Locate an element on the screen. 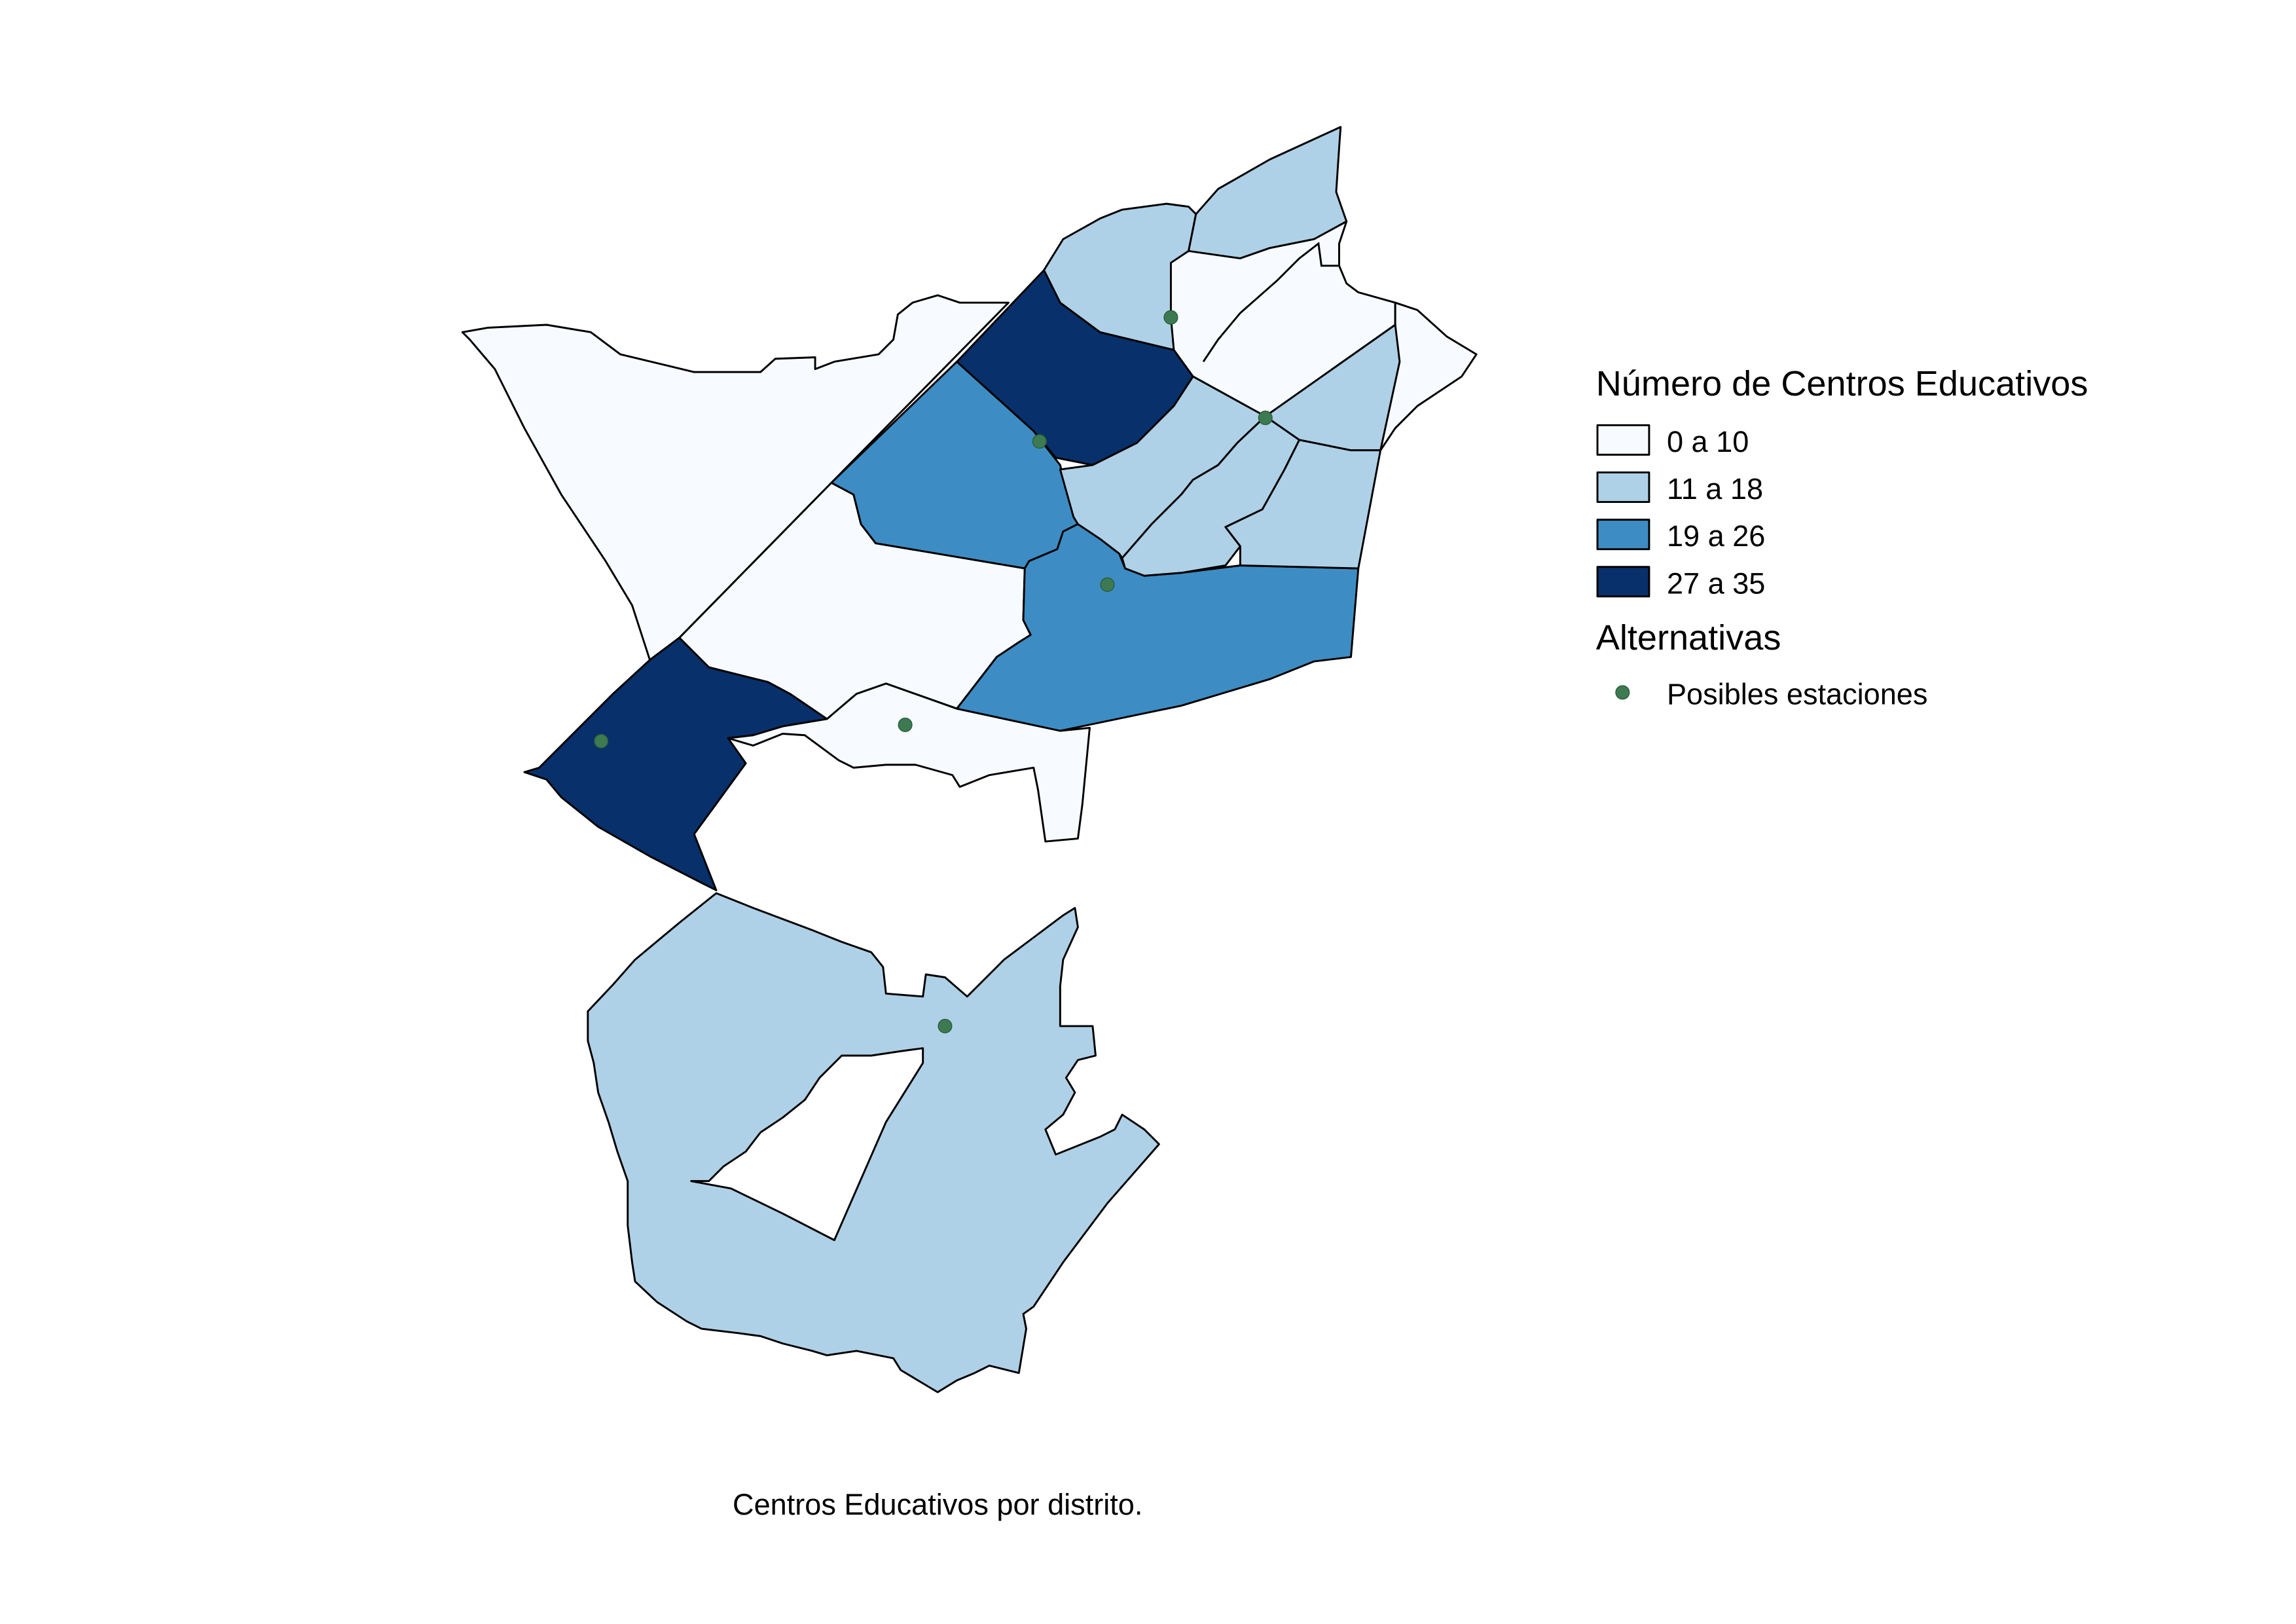 Image resolution: width=2296 pixels, height=1624 pixels. legend-label-0-10: 0 a 10 is located at coordinates (1708, 441).